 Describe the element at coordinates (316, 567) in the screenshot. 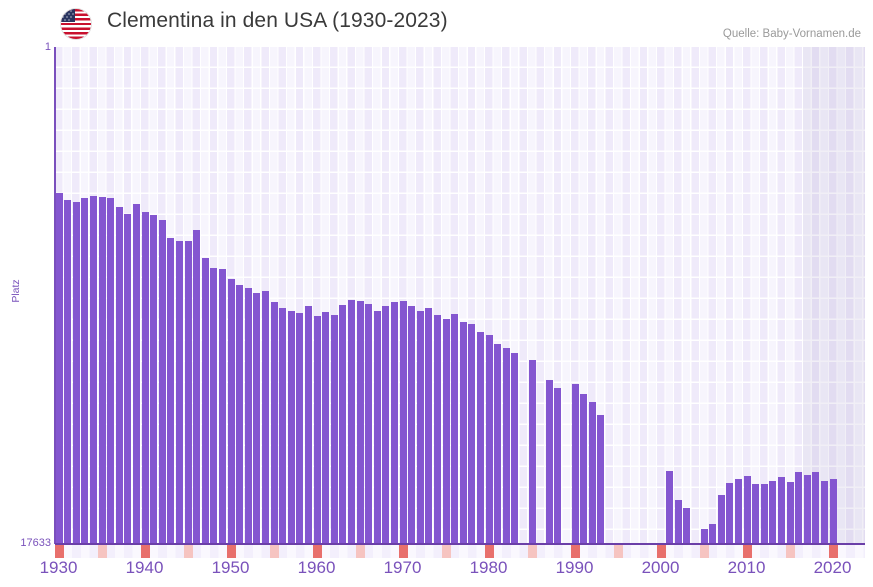

I see `x-axis-tick-label: 1960` at that location.